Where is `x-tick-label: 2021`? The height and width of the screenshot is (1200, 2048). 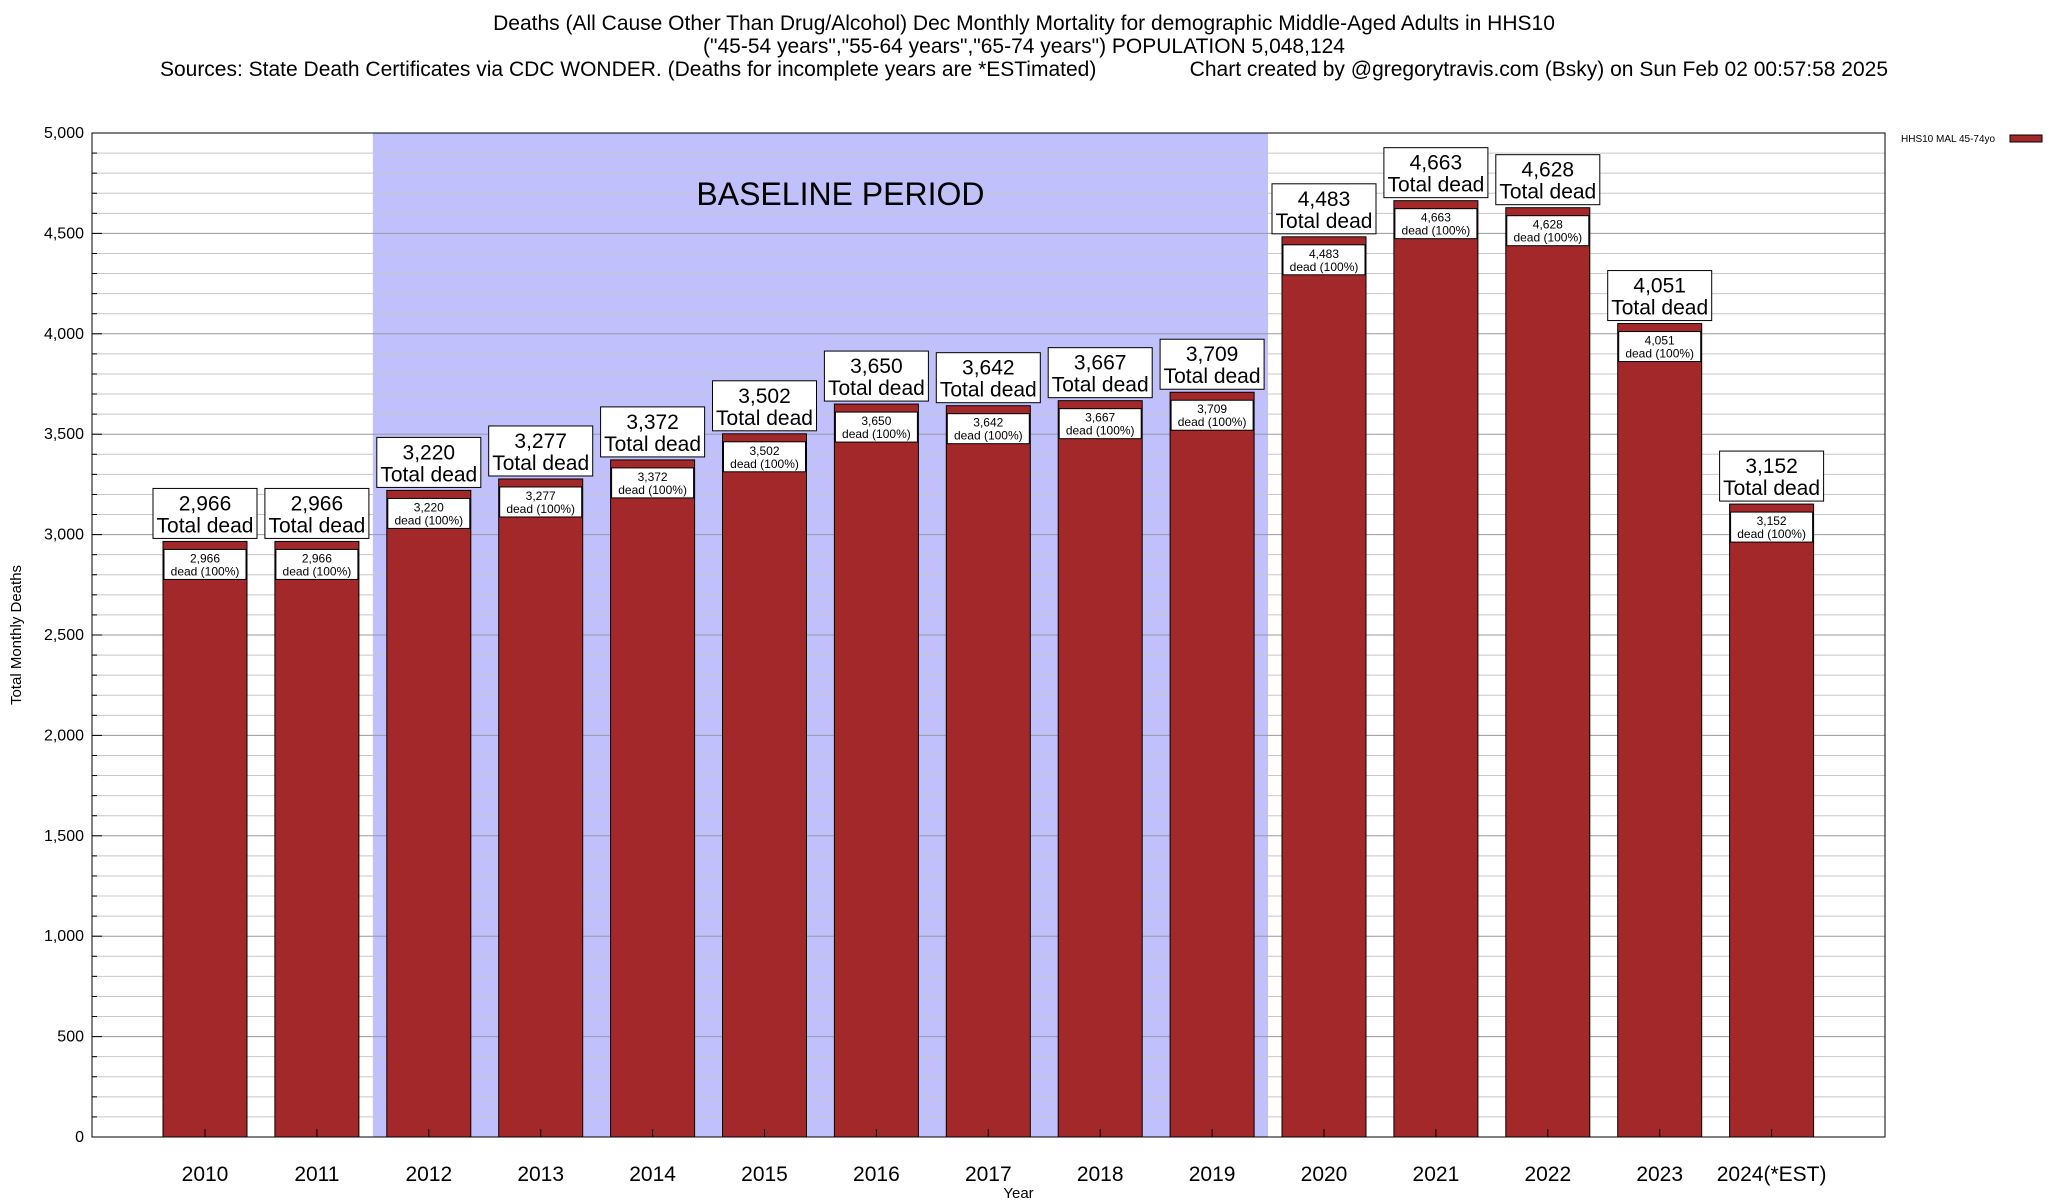
x-tick-label: 2021 is located at coordinates (1436, 1174).